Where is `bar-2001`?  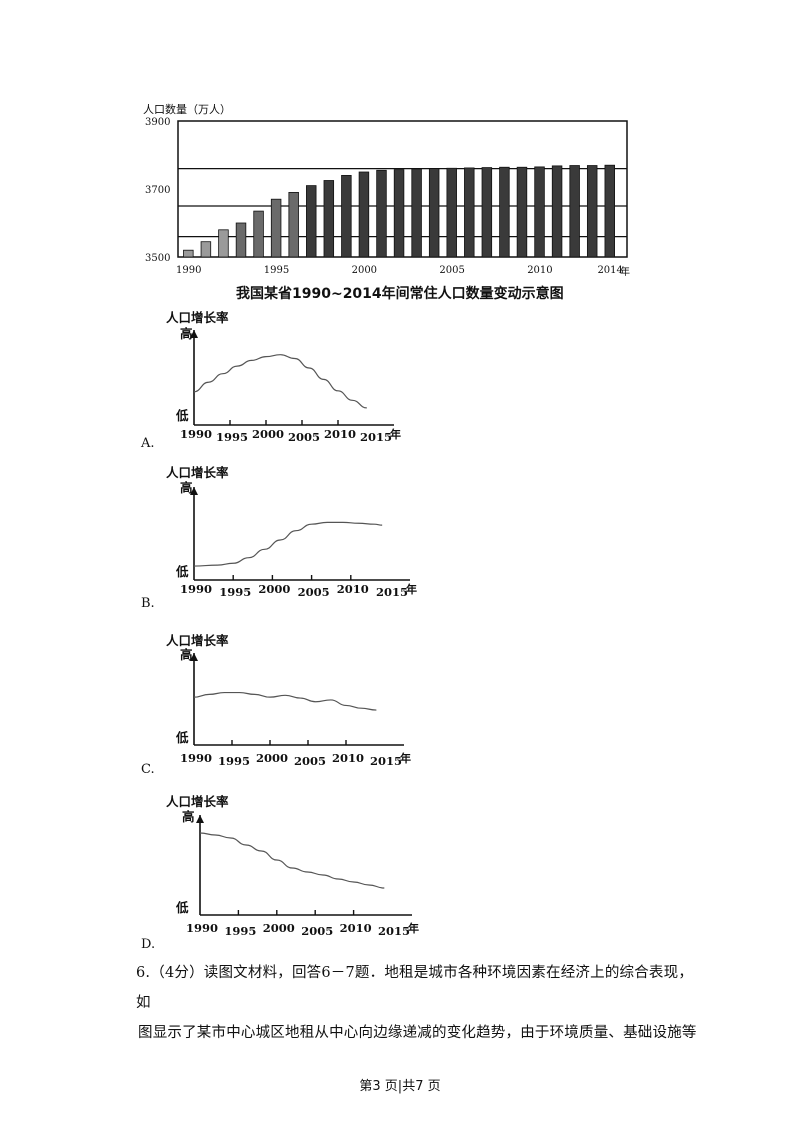
bar-2001 is located at coordinates (381, 213).